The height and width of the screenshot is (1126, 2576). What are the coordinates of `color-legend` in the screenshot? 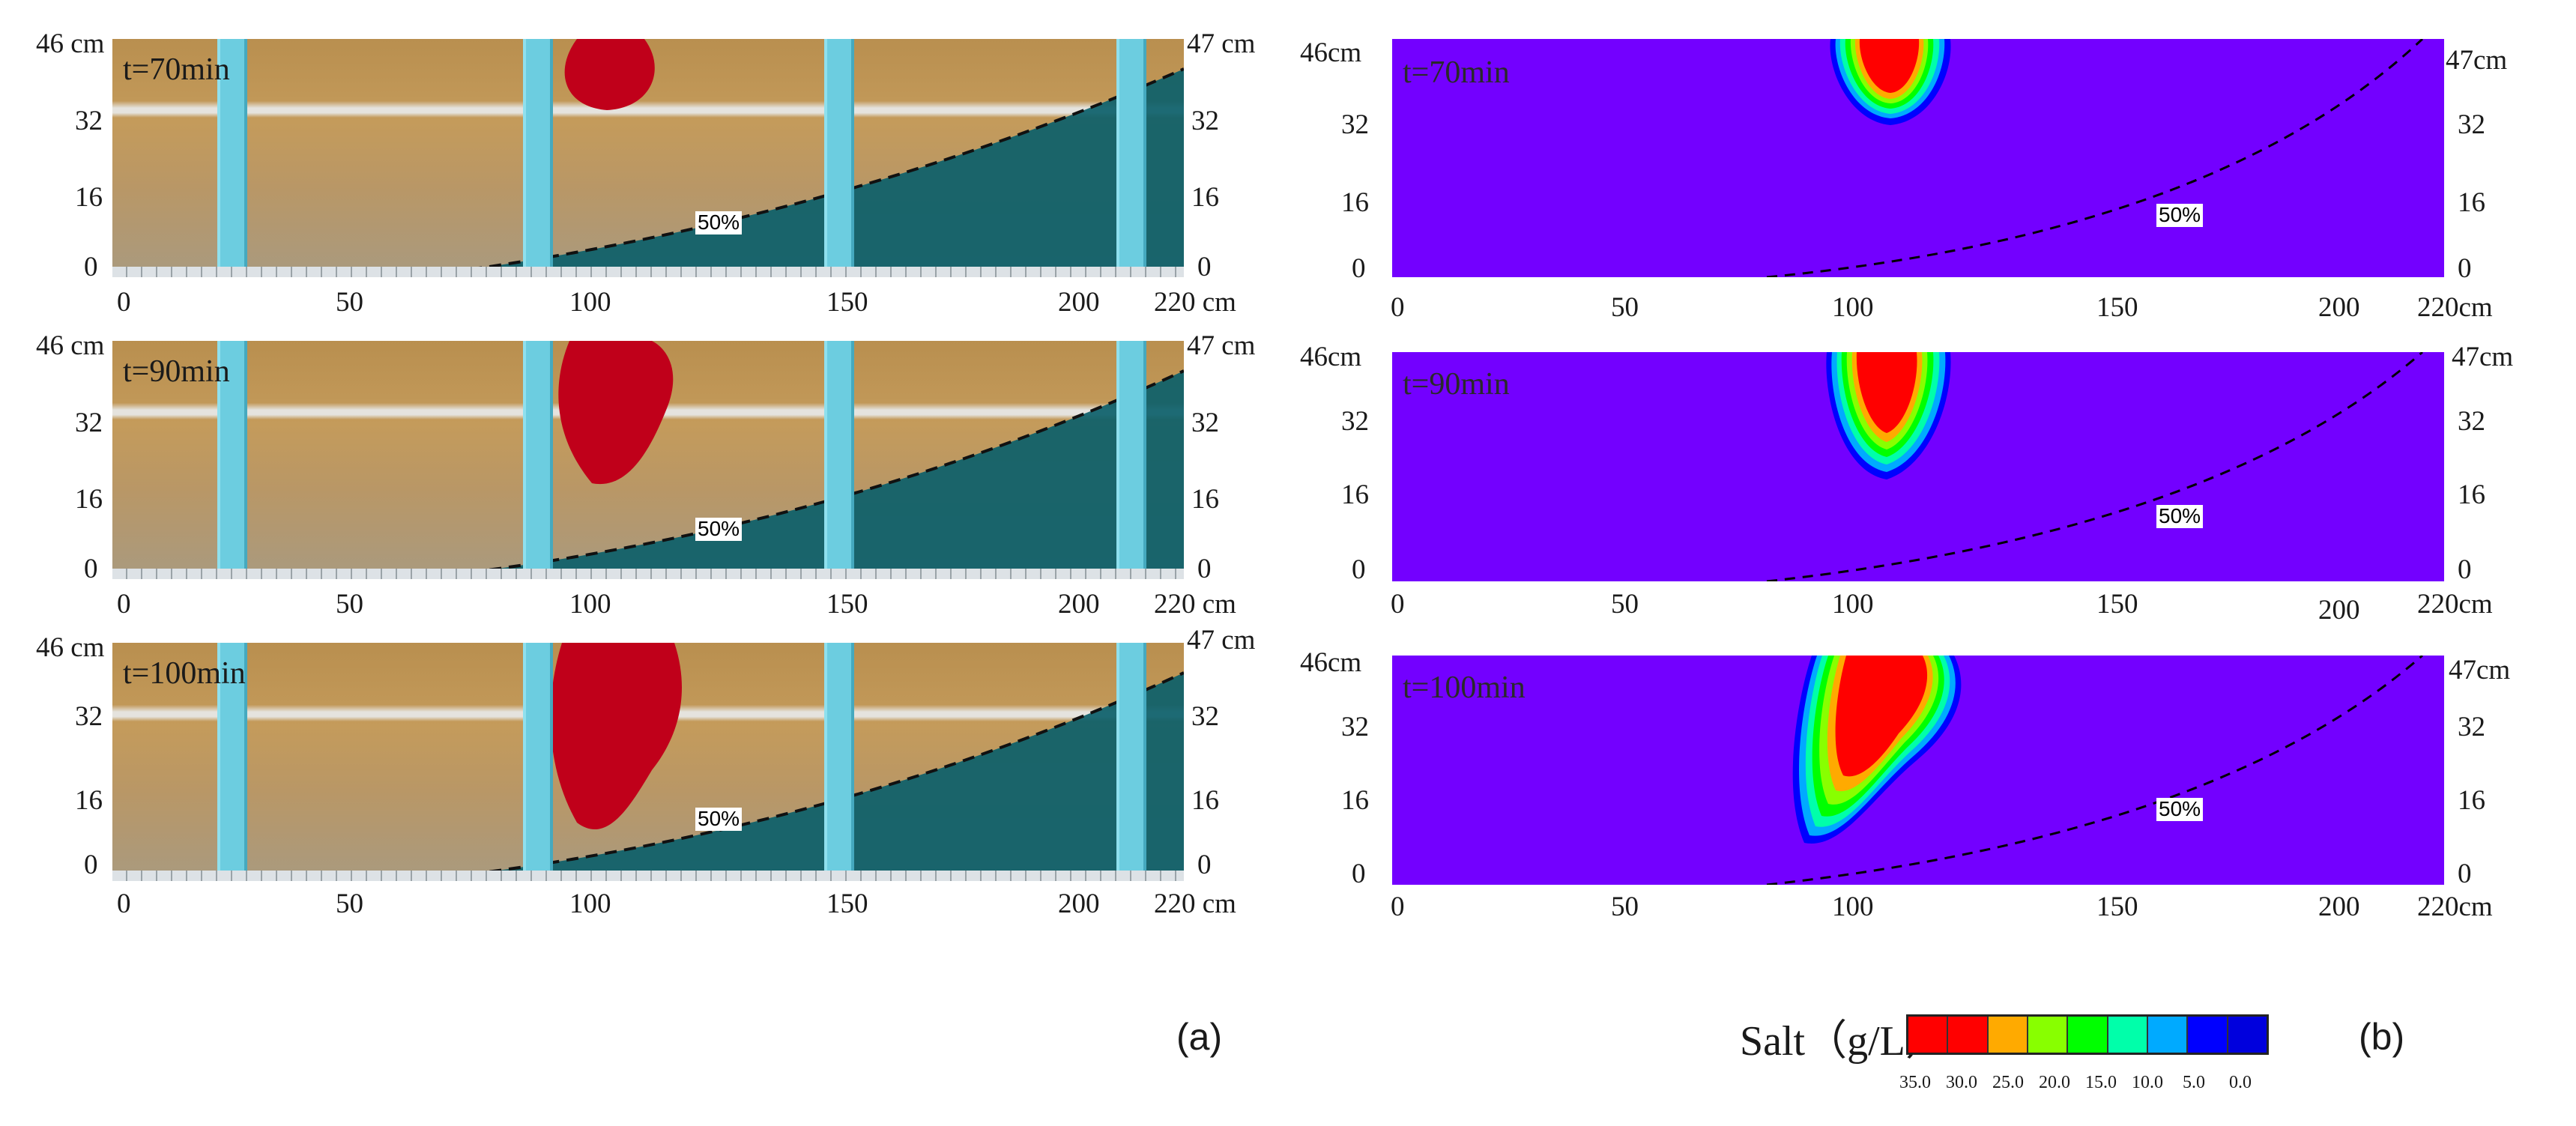 It's located at (2087, 1034).